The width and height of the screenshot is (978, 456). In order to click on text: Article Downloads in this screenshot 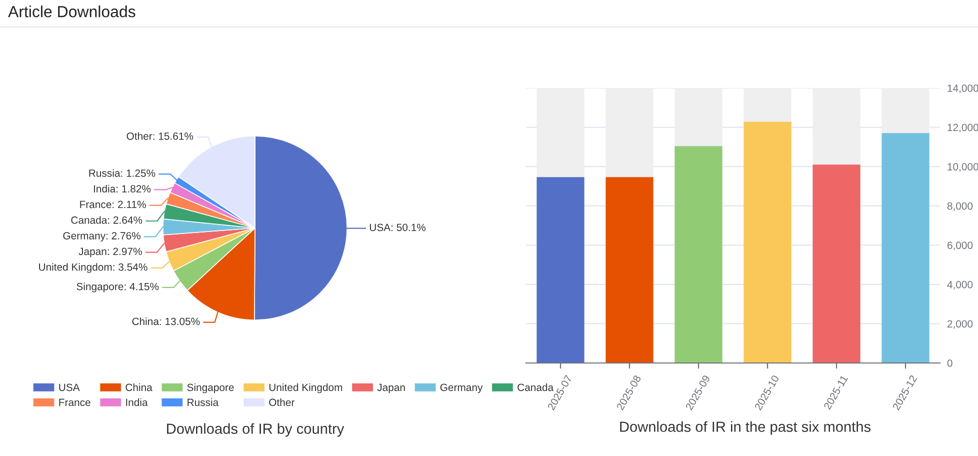, I will do `click(72, 12)`.